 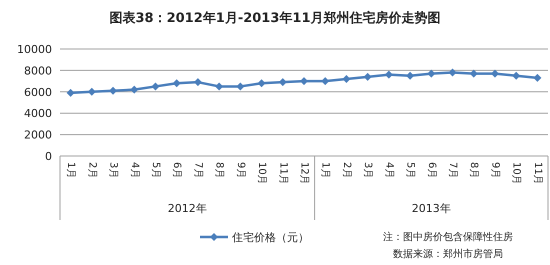 What do you see at coordinates (38, 71) in the screenshot?
I see `y-tick-label: 8000` at bounding box center [38, 71].